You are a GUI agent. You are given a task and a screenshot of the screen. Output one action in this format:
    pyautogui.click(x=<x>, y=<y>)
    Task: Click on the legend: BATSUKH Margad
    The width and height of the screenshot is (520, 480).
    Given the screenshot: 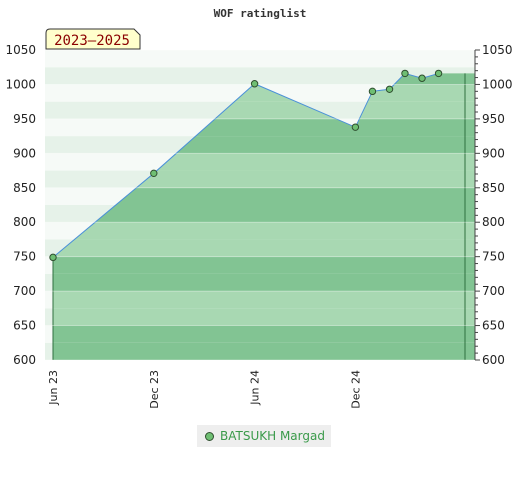 What is the action you would take?
    pyautogui.click(x=264, y=436)
    